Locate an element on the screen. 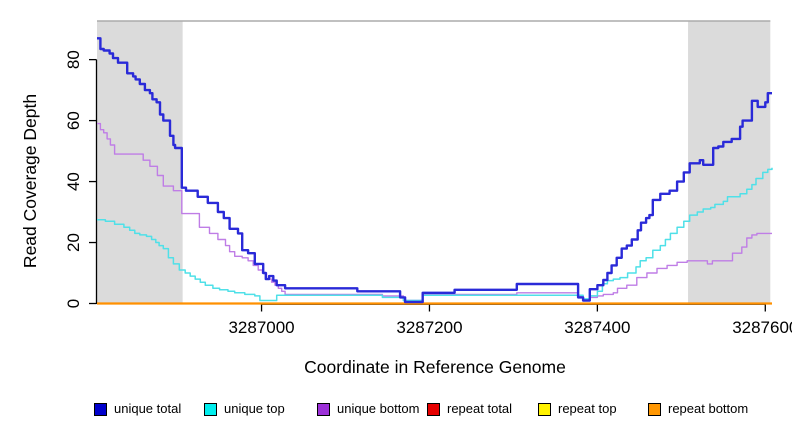 The width and height of the screenshot is (792, 432). y-tick-label: 60 is located at coordinates (73, 120).